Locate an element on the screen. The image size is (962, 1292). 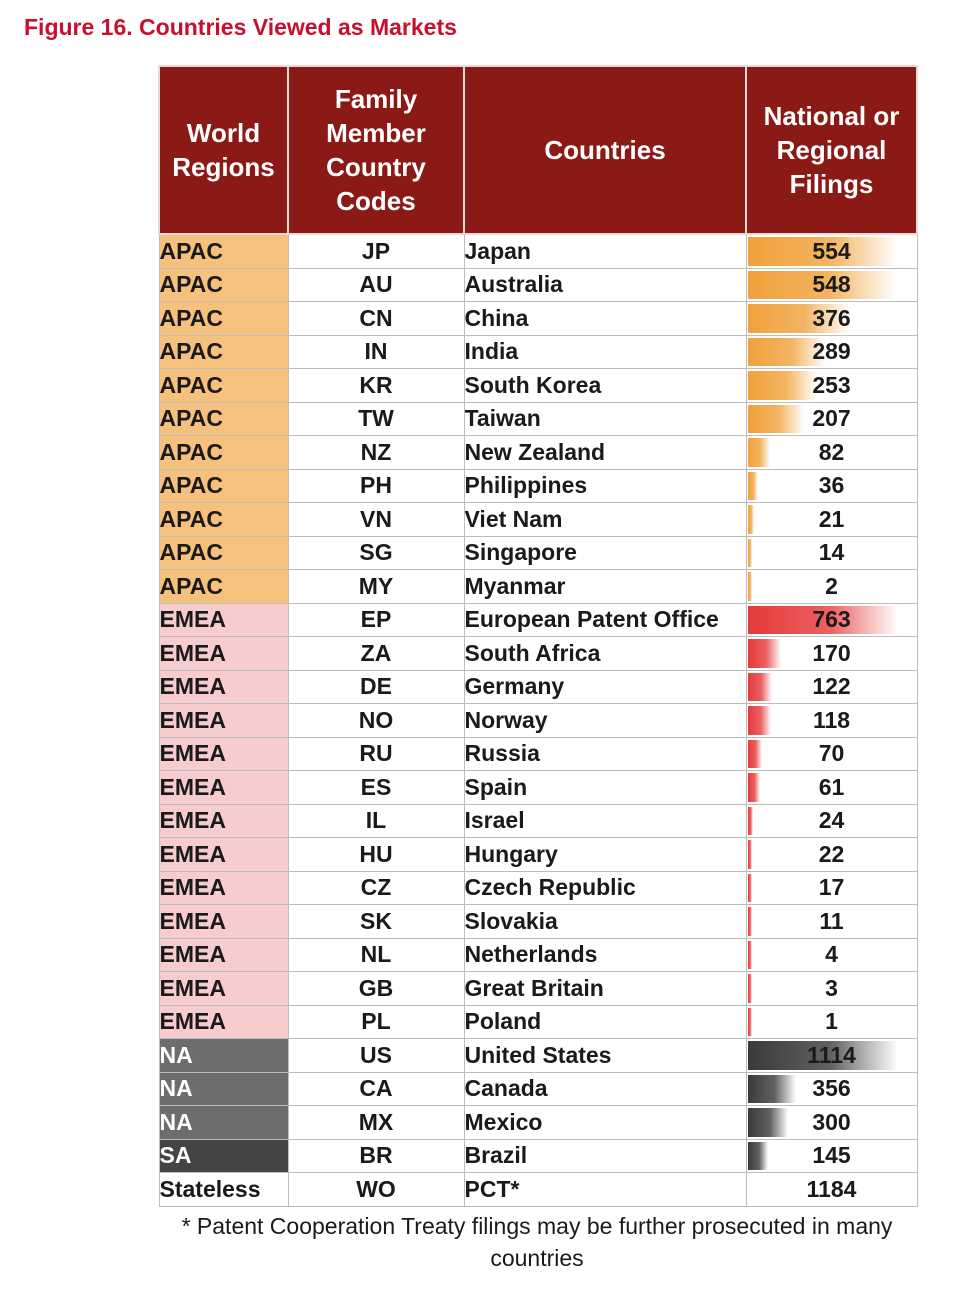
filings-cell: 763 is located at coordinates (831, 620).